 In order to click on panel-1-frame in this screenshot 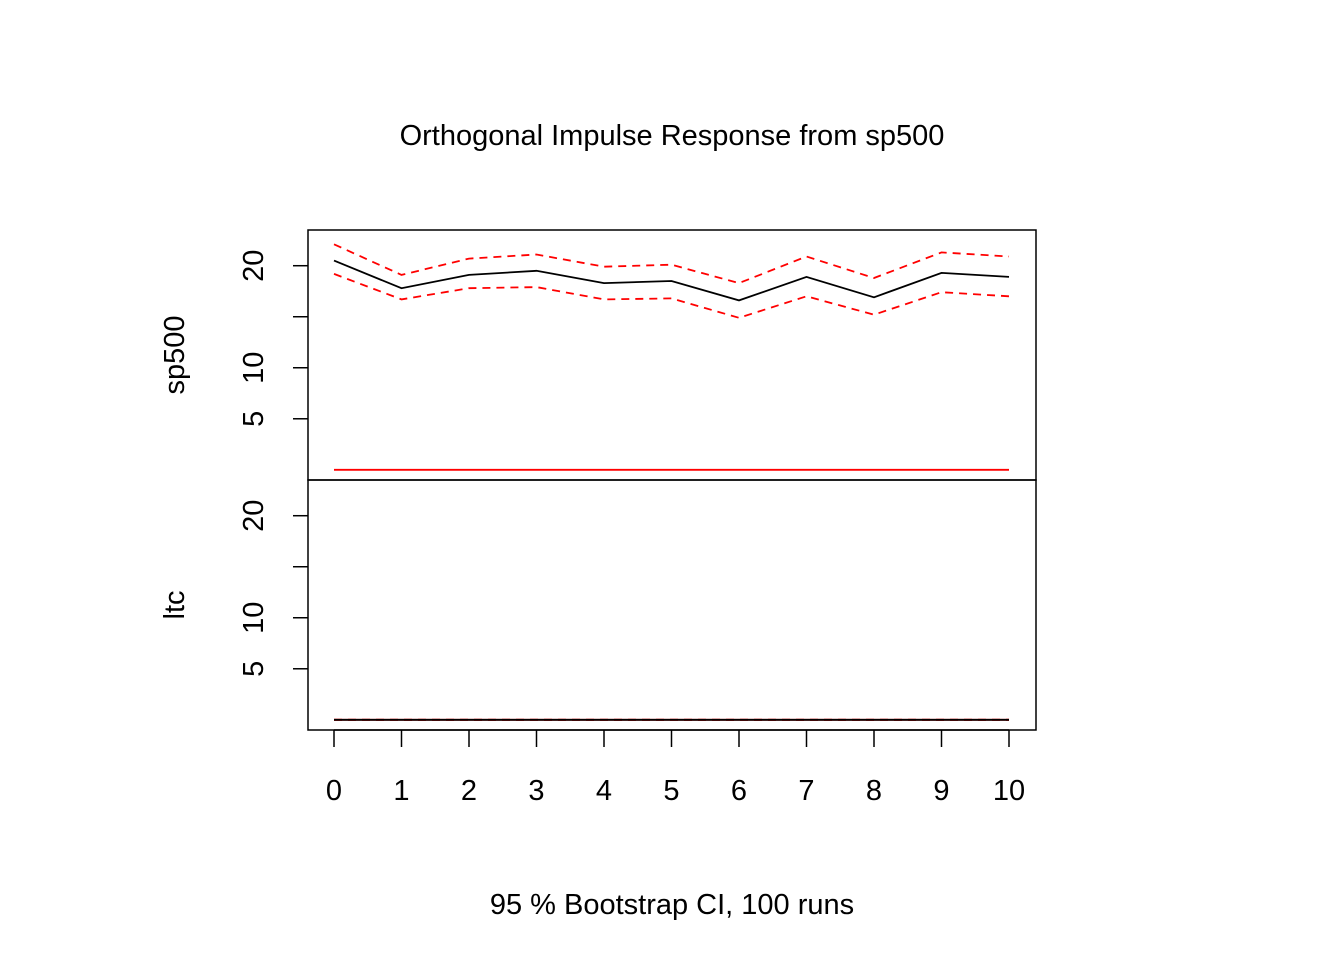, I will do `click(672, 355)`.